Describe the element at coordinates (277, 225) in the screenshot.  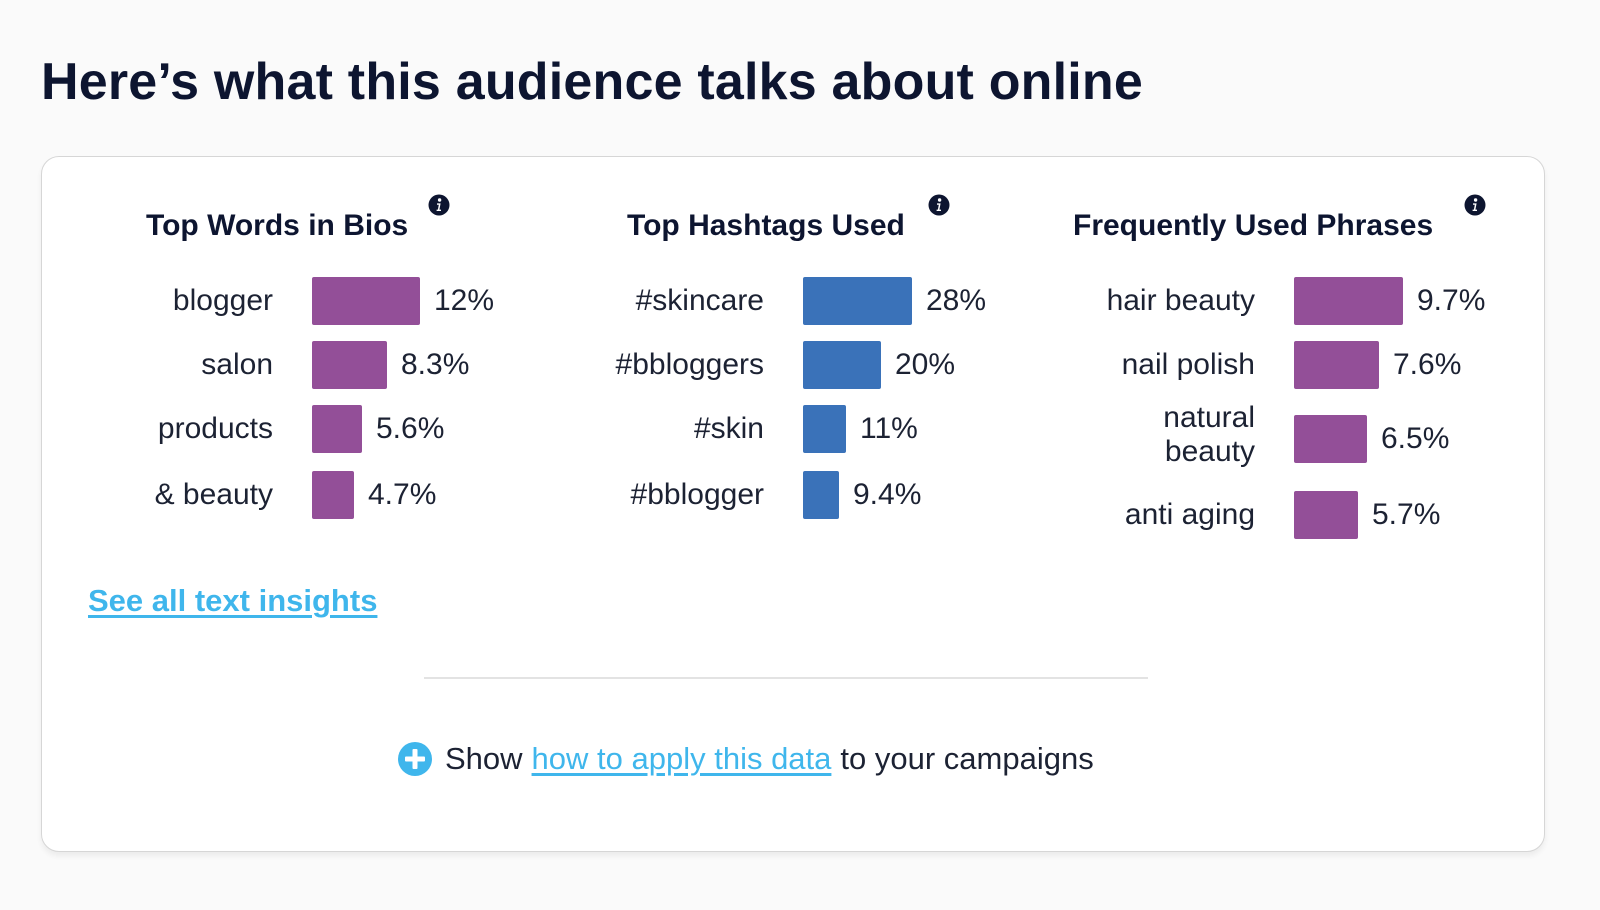
I see `chart-title: Top Words in Bios` at that location.